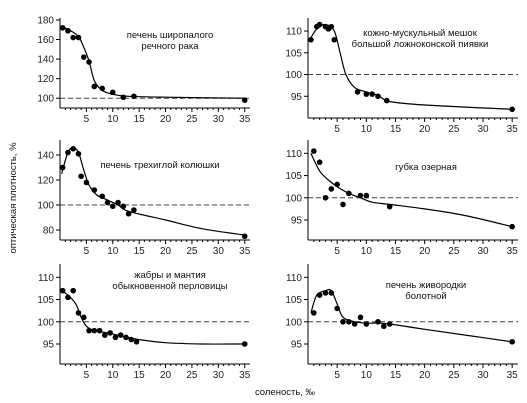 This screenshot has width=527, height=403. I want to click on panel-title: большой ложноконской пиявки, so click(420, 44).